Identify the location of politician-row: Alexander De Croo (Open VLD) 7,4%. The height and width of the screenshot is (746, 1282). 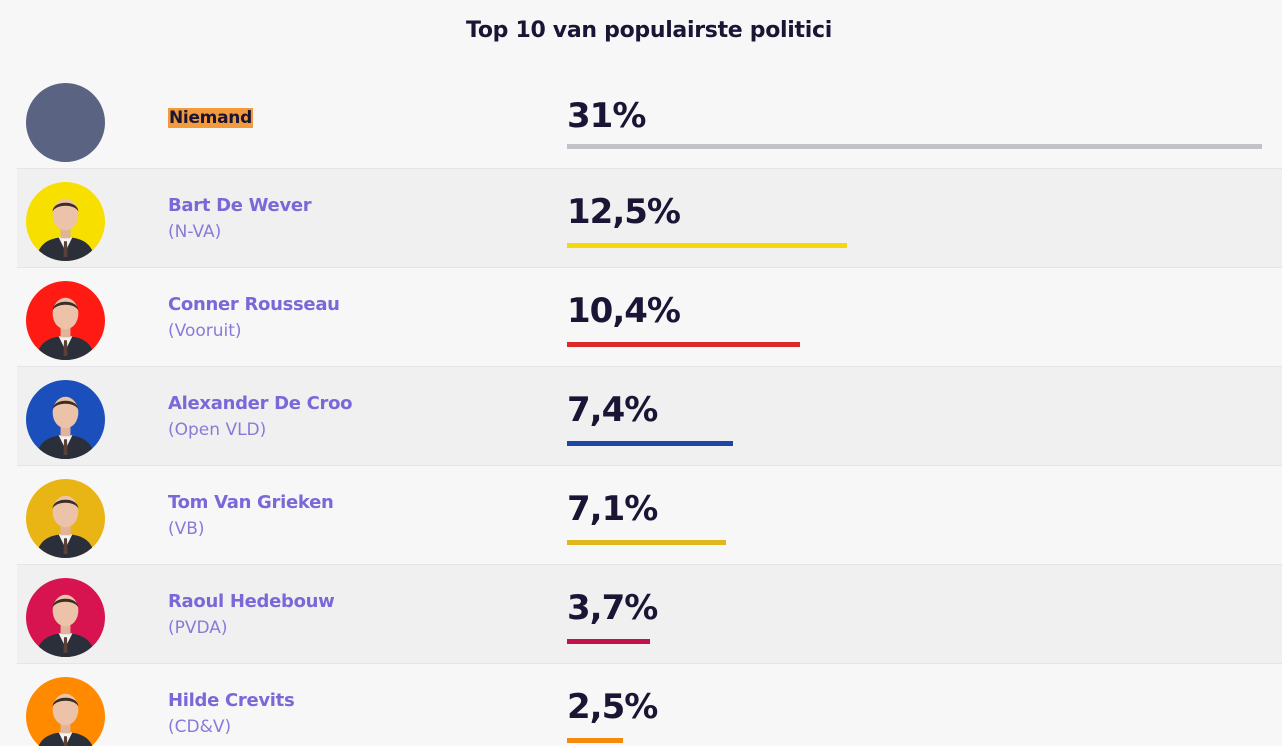
(649, 416).